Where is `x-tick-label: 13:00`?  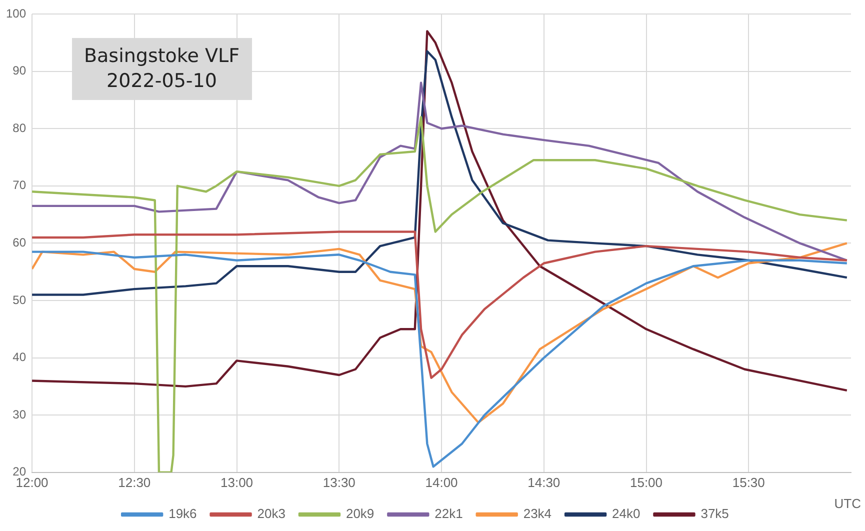 x-tick-label: 13:00 is located at coordinates (237, 482).